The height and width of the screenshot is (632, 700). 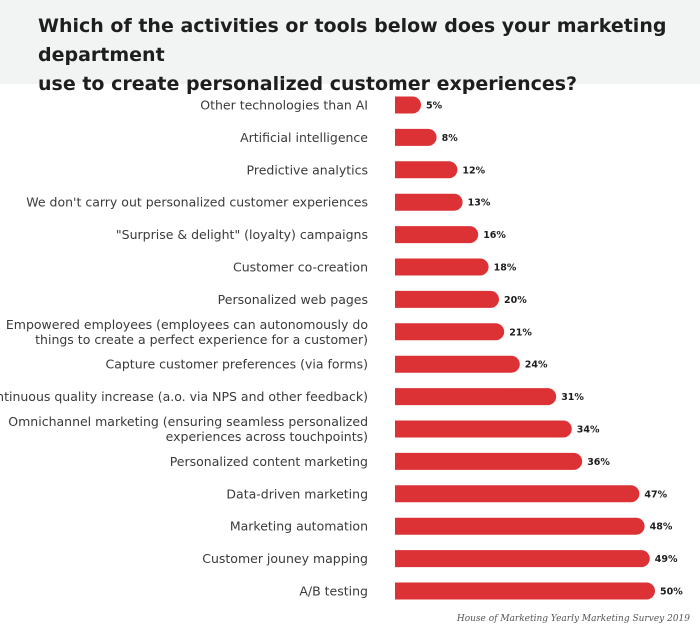 What do you see at coordinates (515, 300) in the screenshot?
I see `value-label: 20%` at bounding box center [515, 300].